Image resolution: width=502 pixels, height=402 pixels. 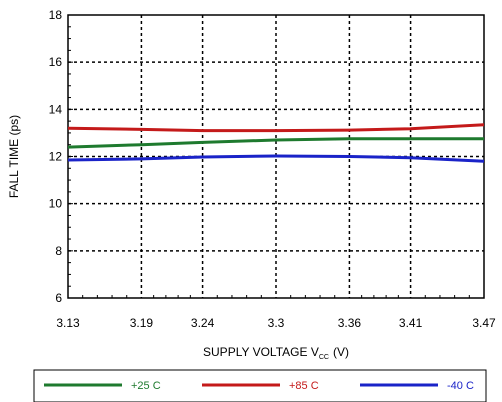 I want to click on series-line-40c, so click(x=276, y=158).